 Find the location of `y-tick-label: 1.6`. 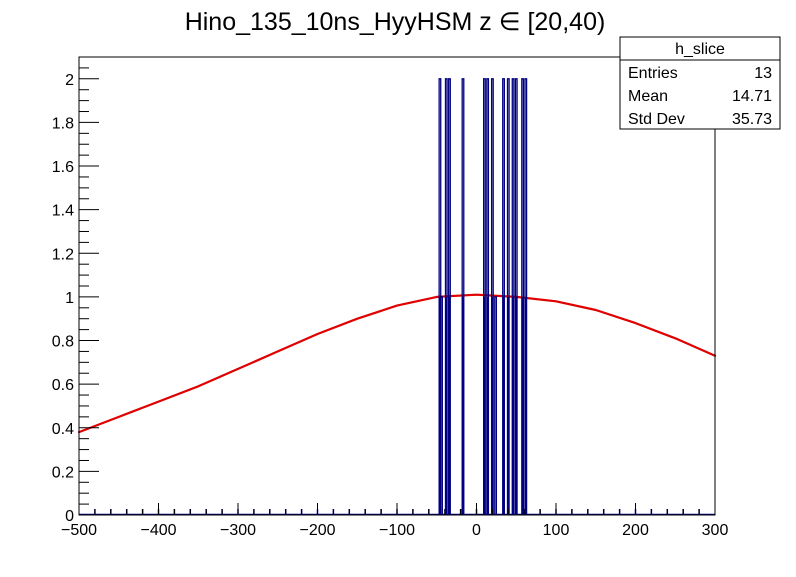

y-tick-label: 1.6 is located at coordinates (63, 167).